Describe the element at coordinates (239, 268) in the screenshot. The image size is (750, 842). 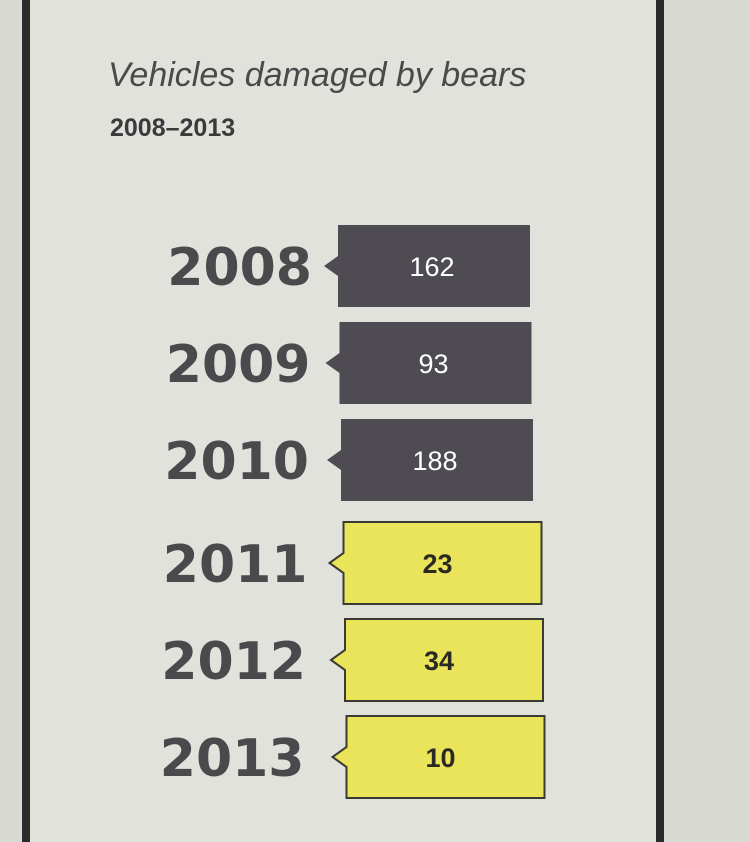
I see `year-label-2008: 2008` at that location.